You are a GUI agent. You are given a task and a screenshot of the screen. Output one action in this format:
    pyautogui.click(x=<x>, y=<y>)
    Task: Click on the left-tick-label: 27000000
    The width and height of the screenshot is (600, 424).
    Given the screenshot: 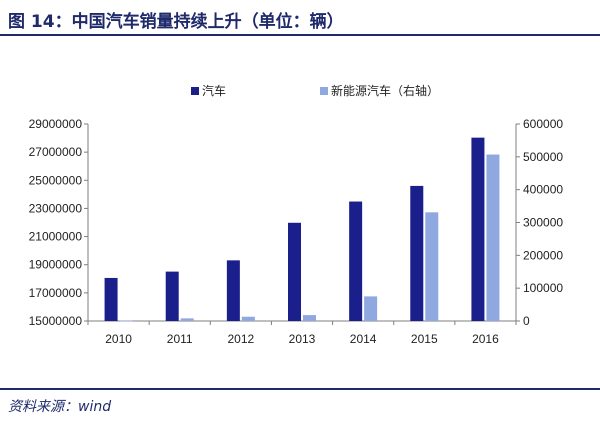 What is the action you would take?
    pyautogui.click(x=56, y=152)
    